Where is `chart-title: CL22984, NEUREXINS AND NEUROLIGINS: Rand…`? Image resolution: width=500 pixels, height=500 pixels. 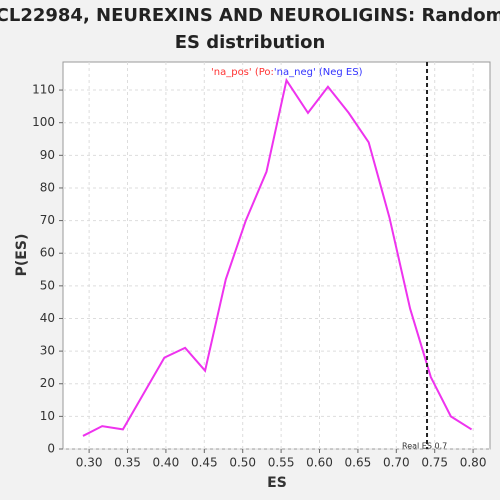 chart-title: CL22984, NEUREXINS AND NEUROLIGINS: Rand… is located at coordinates (250, 15).